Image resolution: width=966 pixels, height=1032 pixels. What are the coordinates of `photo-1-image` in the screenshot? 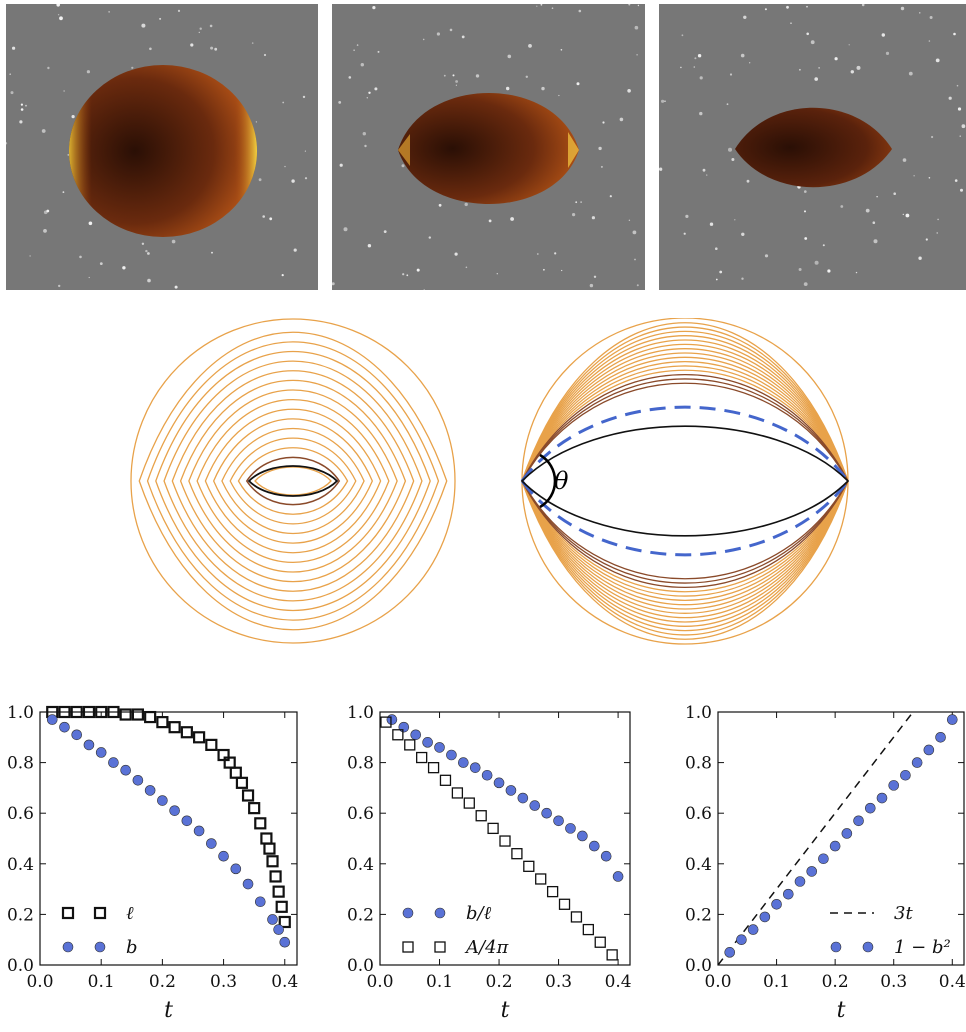 It's located at (157, 146).